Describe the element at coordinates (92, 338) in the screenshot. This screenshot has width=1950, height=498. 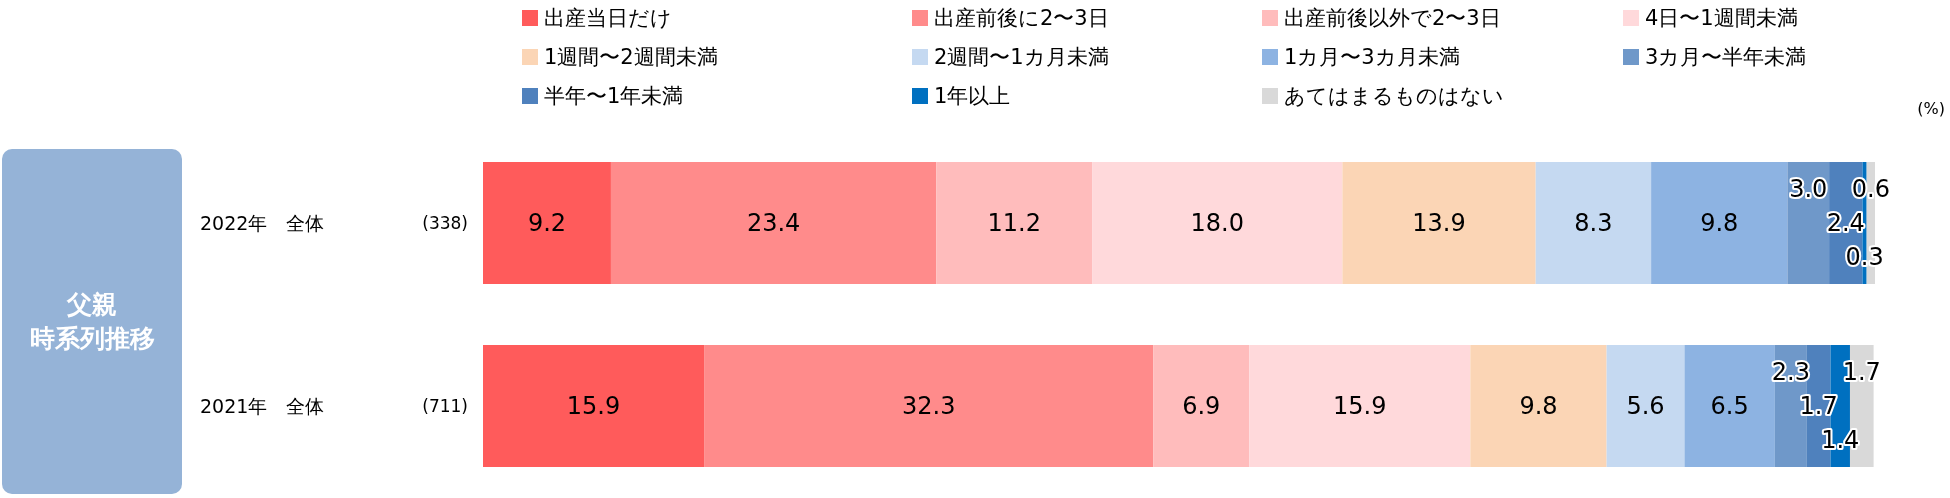
I see `text: 時系列推移` at that location.